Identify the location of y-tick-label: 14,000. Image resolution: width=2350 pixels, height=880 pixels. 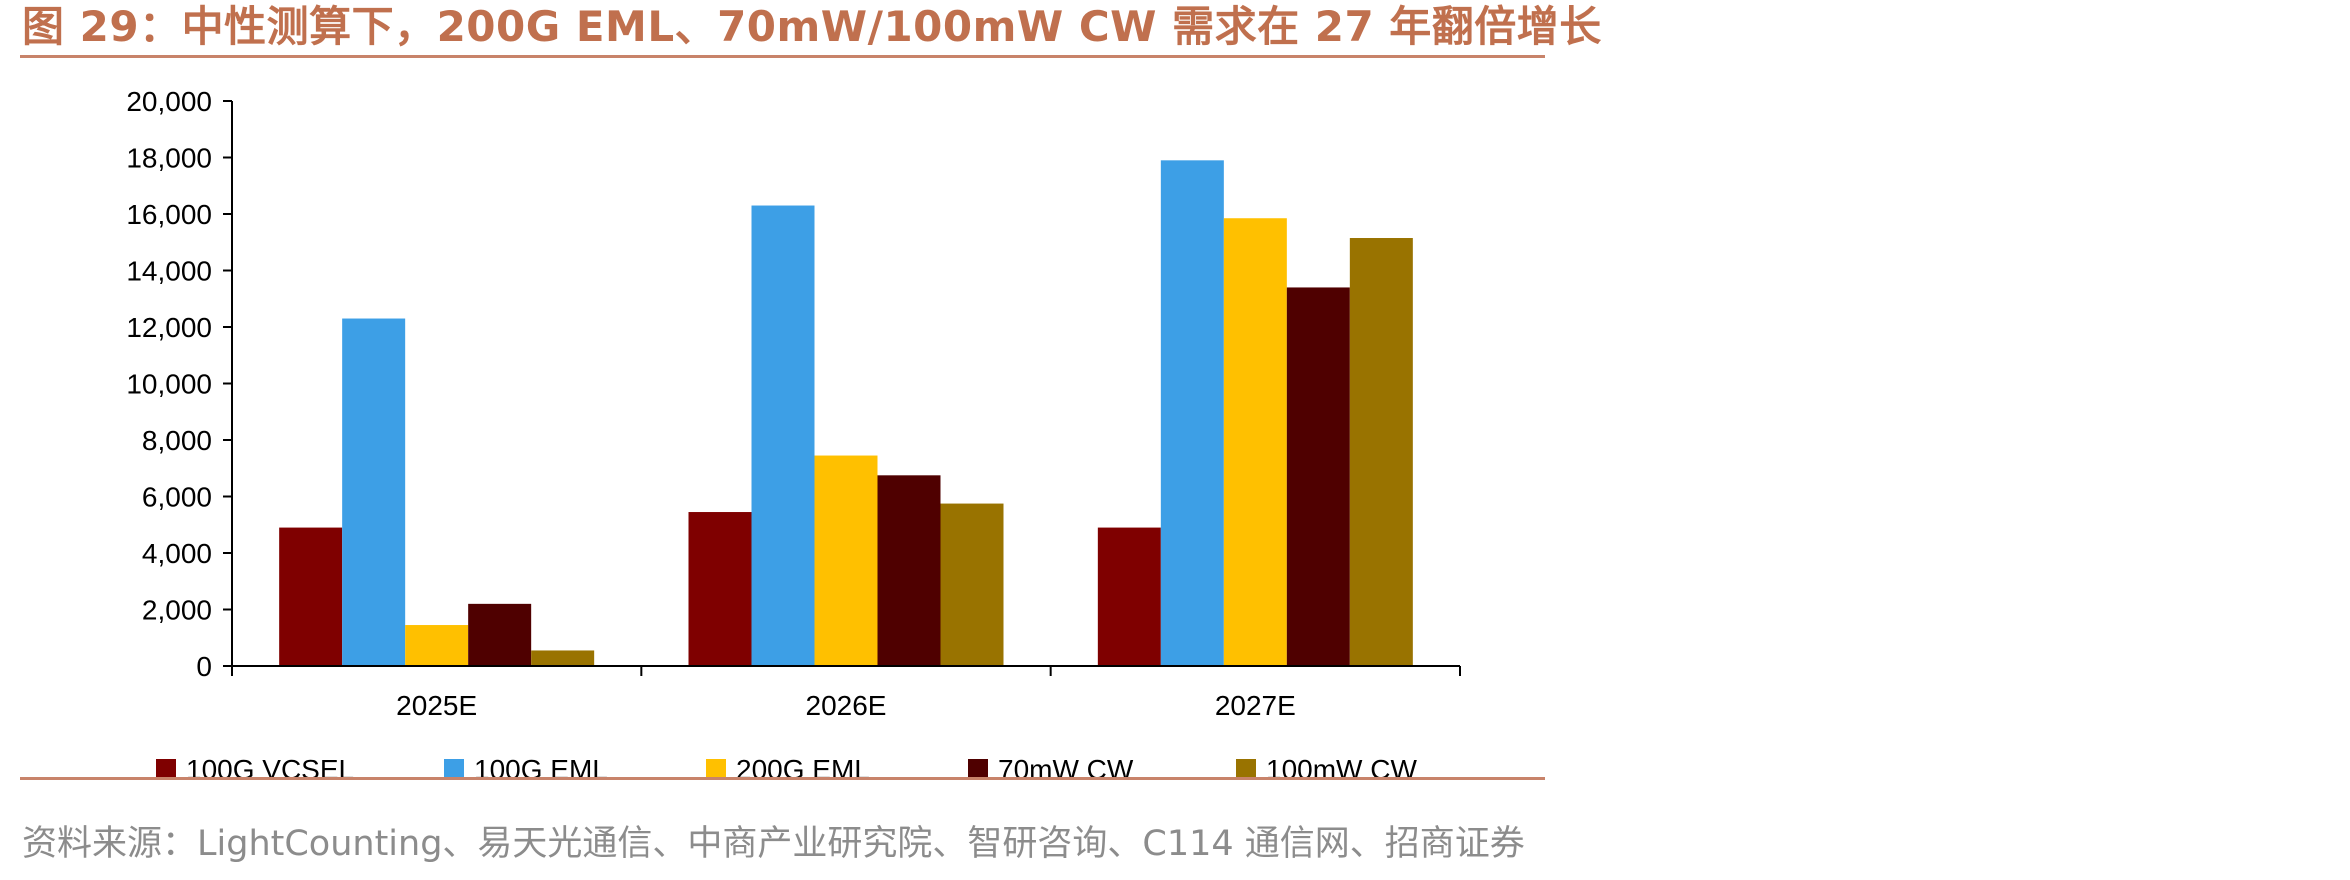
(169, 271).